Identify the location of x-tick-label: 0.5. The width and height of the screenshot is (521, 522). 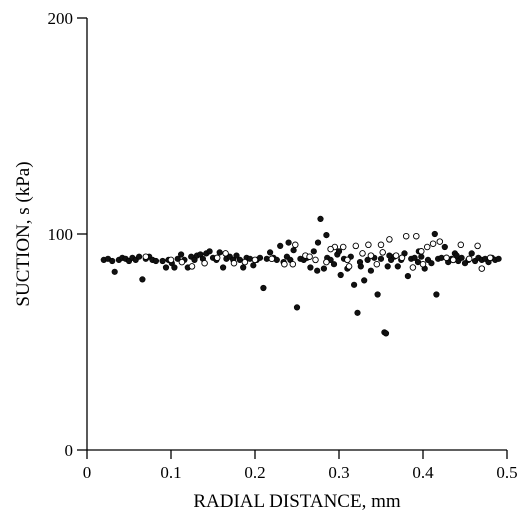
(506, 472).